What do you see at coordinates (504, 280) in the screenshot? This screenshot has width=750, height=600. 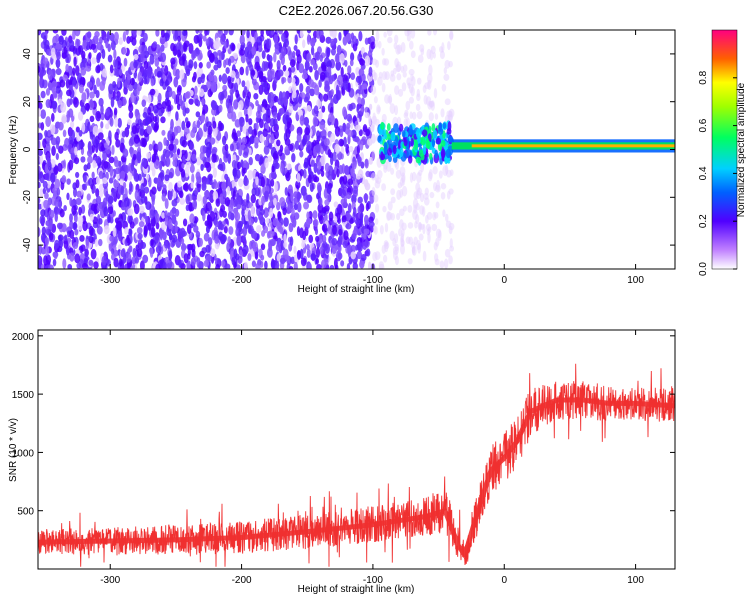 I see `topXTicks-label-3: 0` at bounding box center [504, 280].